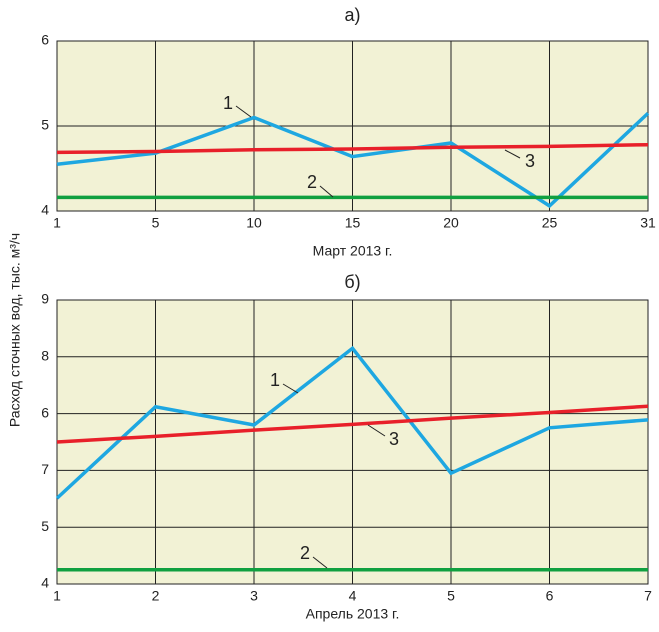  Describe the element at coordinates (353, 223) in the screenshot. I see `x-tick-label: 15` at that location.